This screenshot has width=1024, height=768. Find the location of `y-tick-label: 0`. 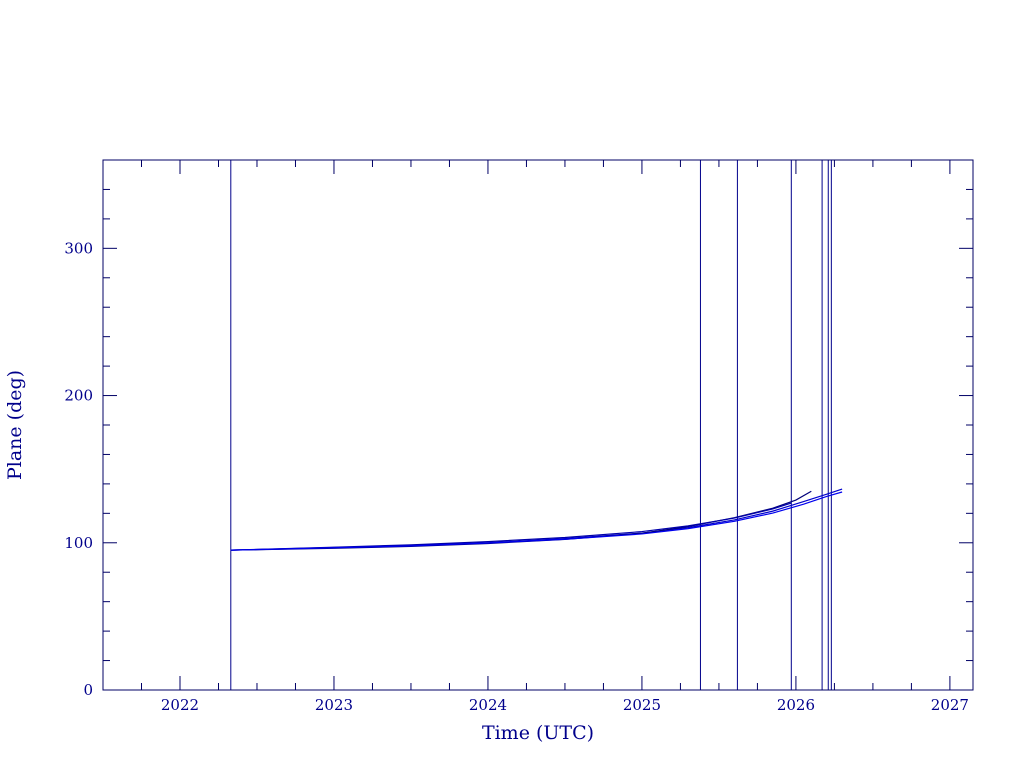

y-tick-label: 0 is located at coordinates (88, 690).